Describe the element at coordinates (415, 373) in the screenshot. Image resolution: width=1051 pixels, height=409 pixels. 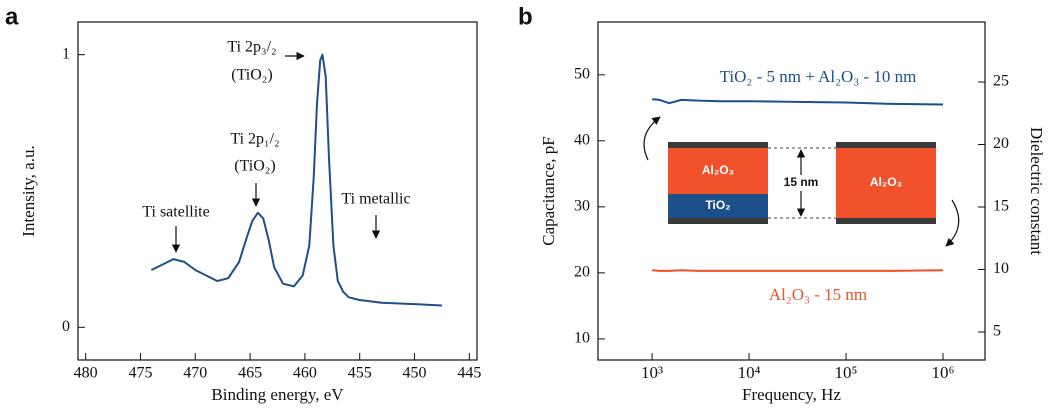
I see `x-tick-label: 450` at that location.